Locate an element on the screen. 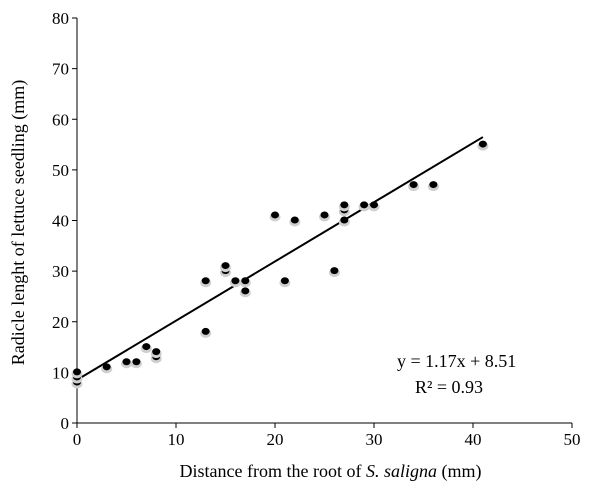  y-axis-title: Radicle lenght of lettuce seedling (mm) is located at coordinates (18, 222).